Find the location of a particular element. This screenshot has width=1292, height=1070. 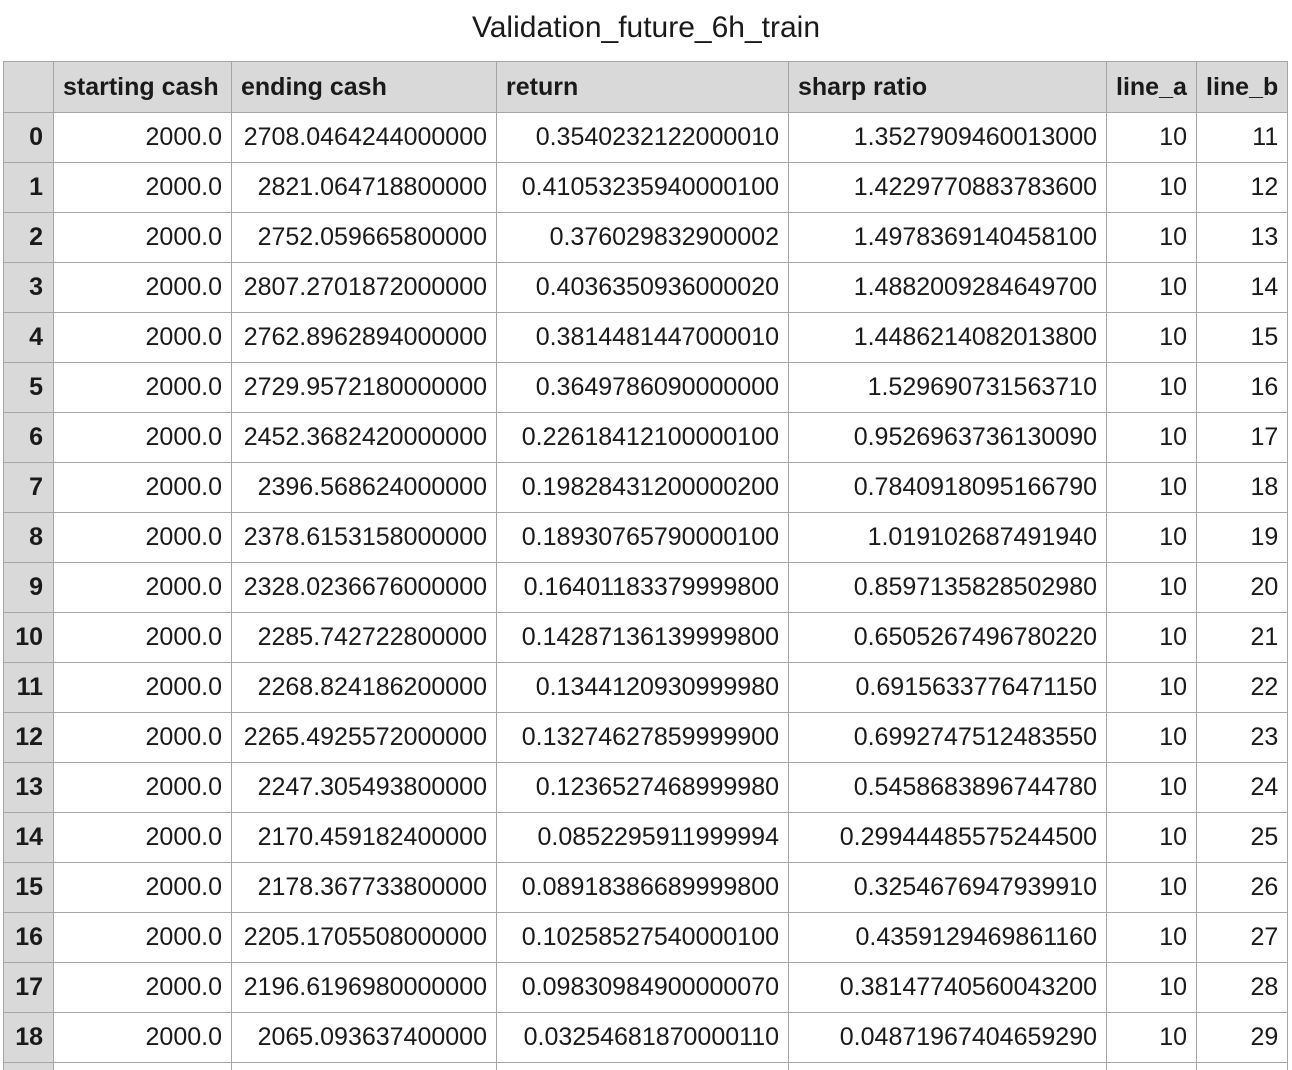

return-cell: 0.22618412100000100 is located at coordinates (642, 437).